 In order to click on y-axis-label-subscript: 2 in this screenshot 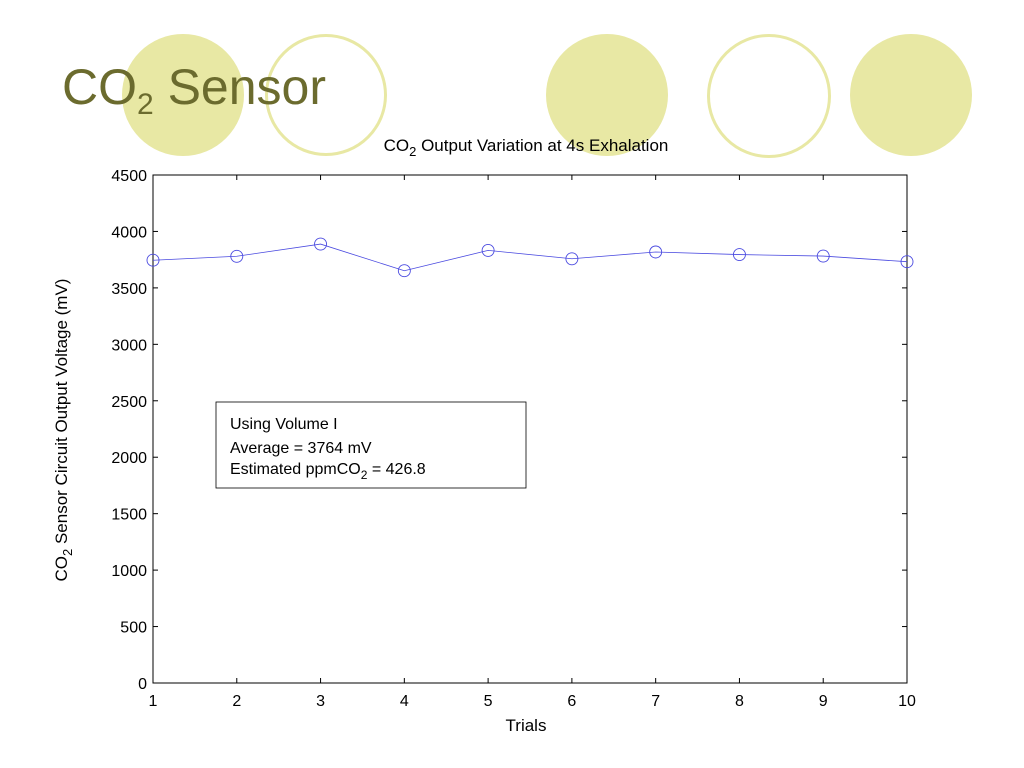, I will do `click(67, 552)`.